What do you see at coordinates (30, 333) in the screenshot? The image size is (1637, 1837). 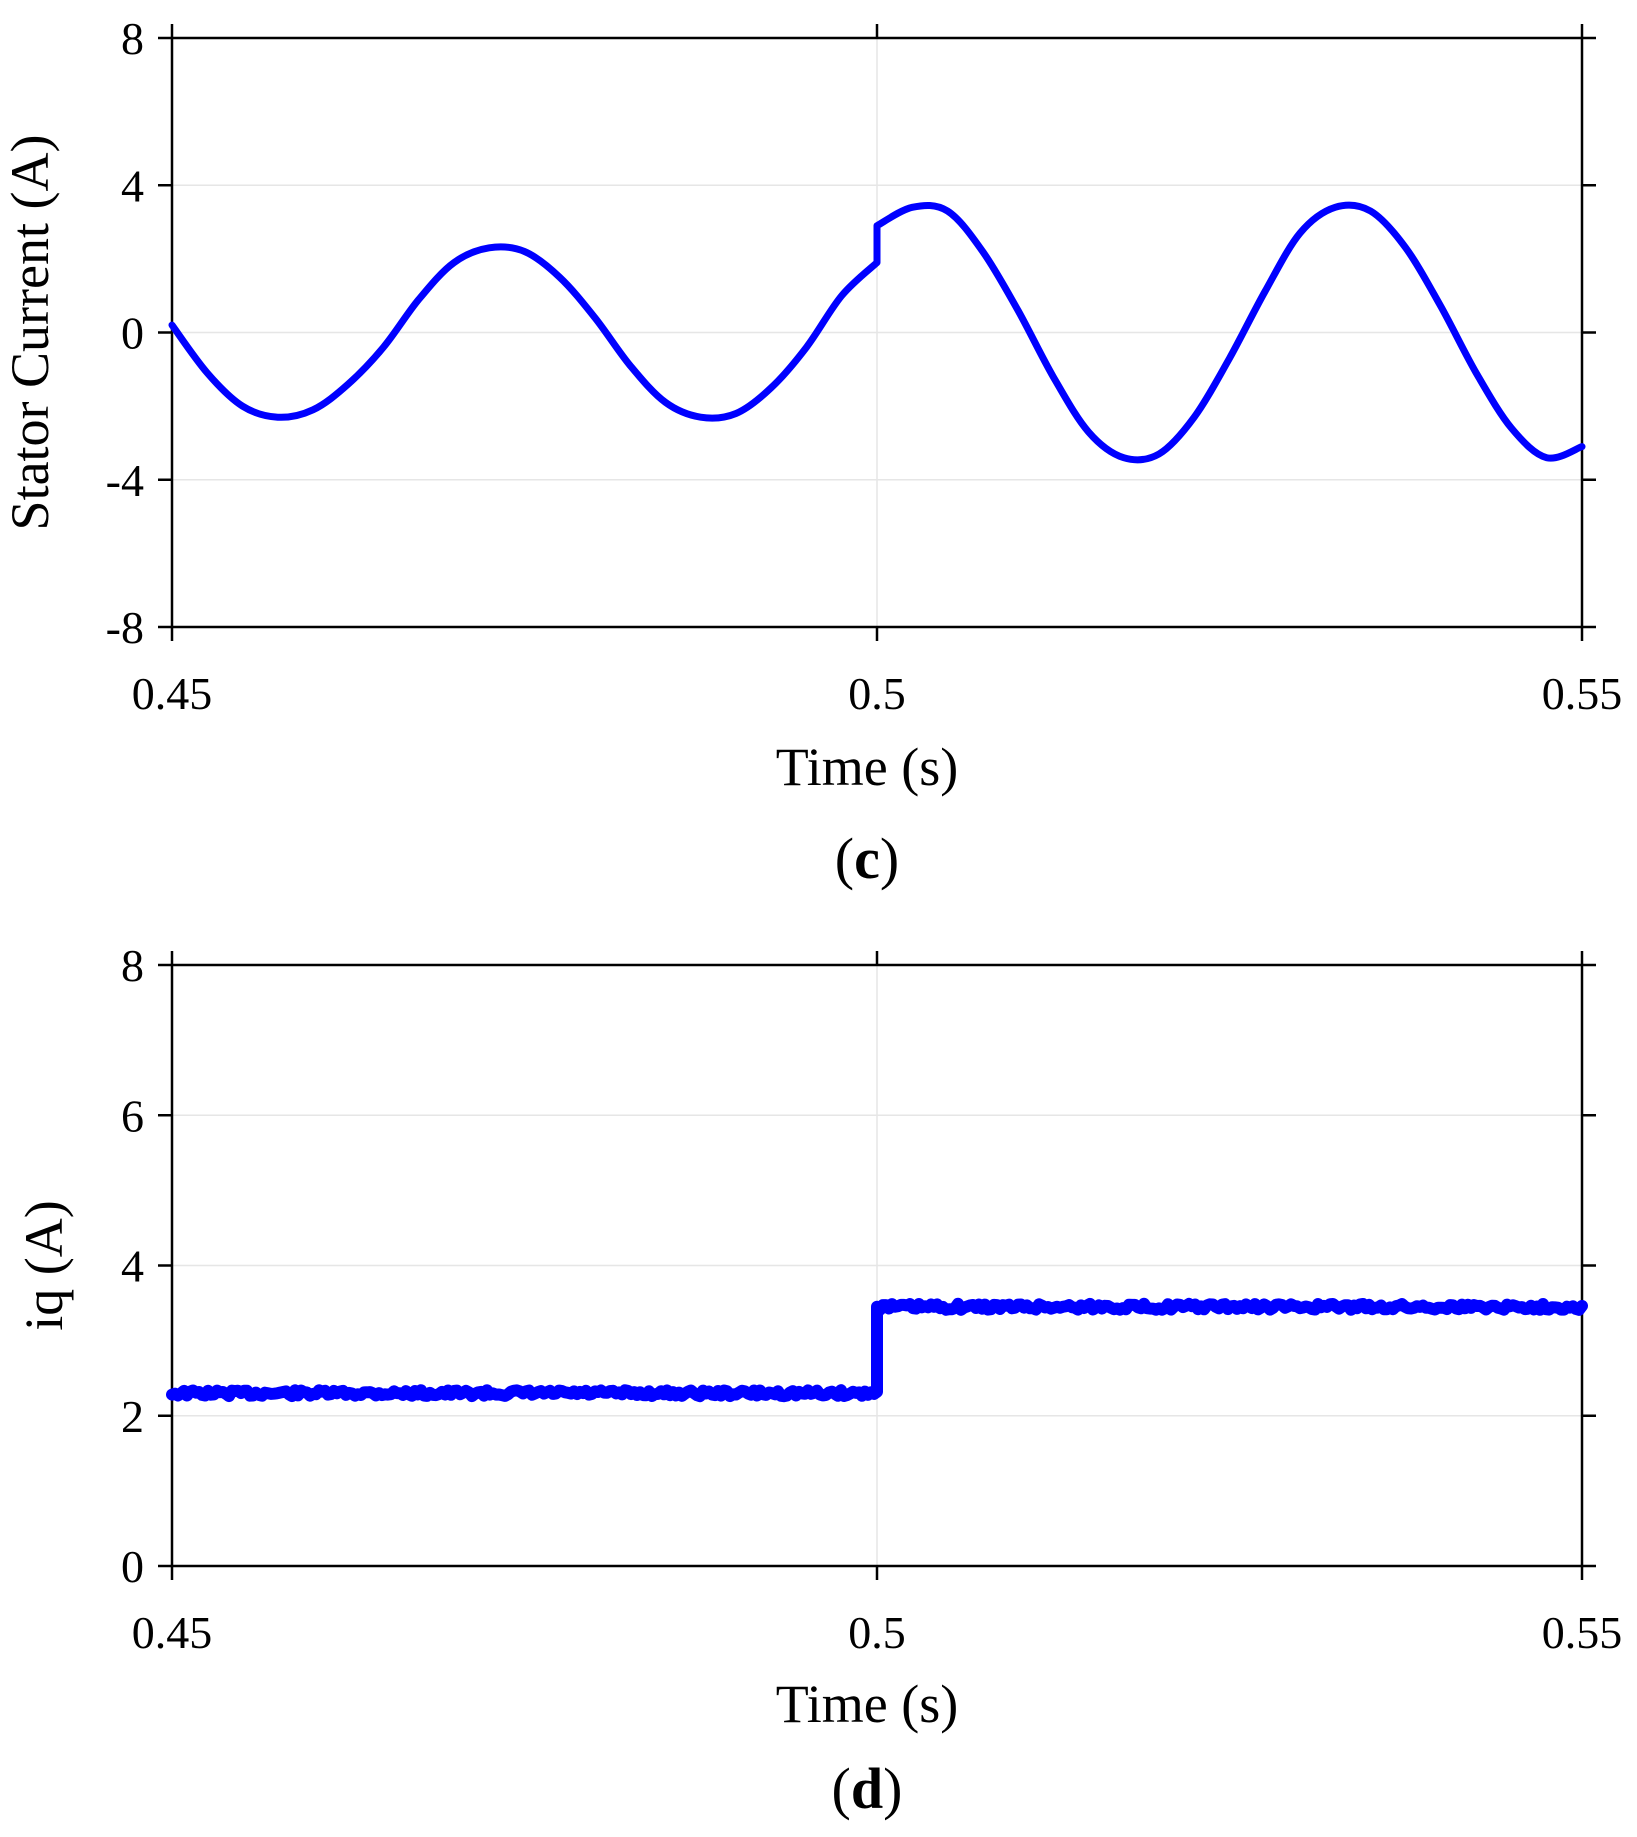 I see `y-axis-label: Stator Current (A)` at bounding box center [30, 333].